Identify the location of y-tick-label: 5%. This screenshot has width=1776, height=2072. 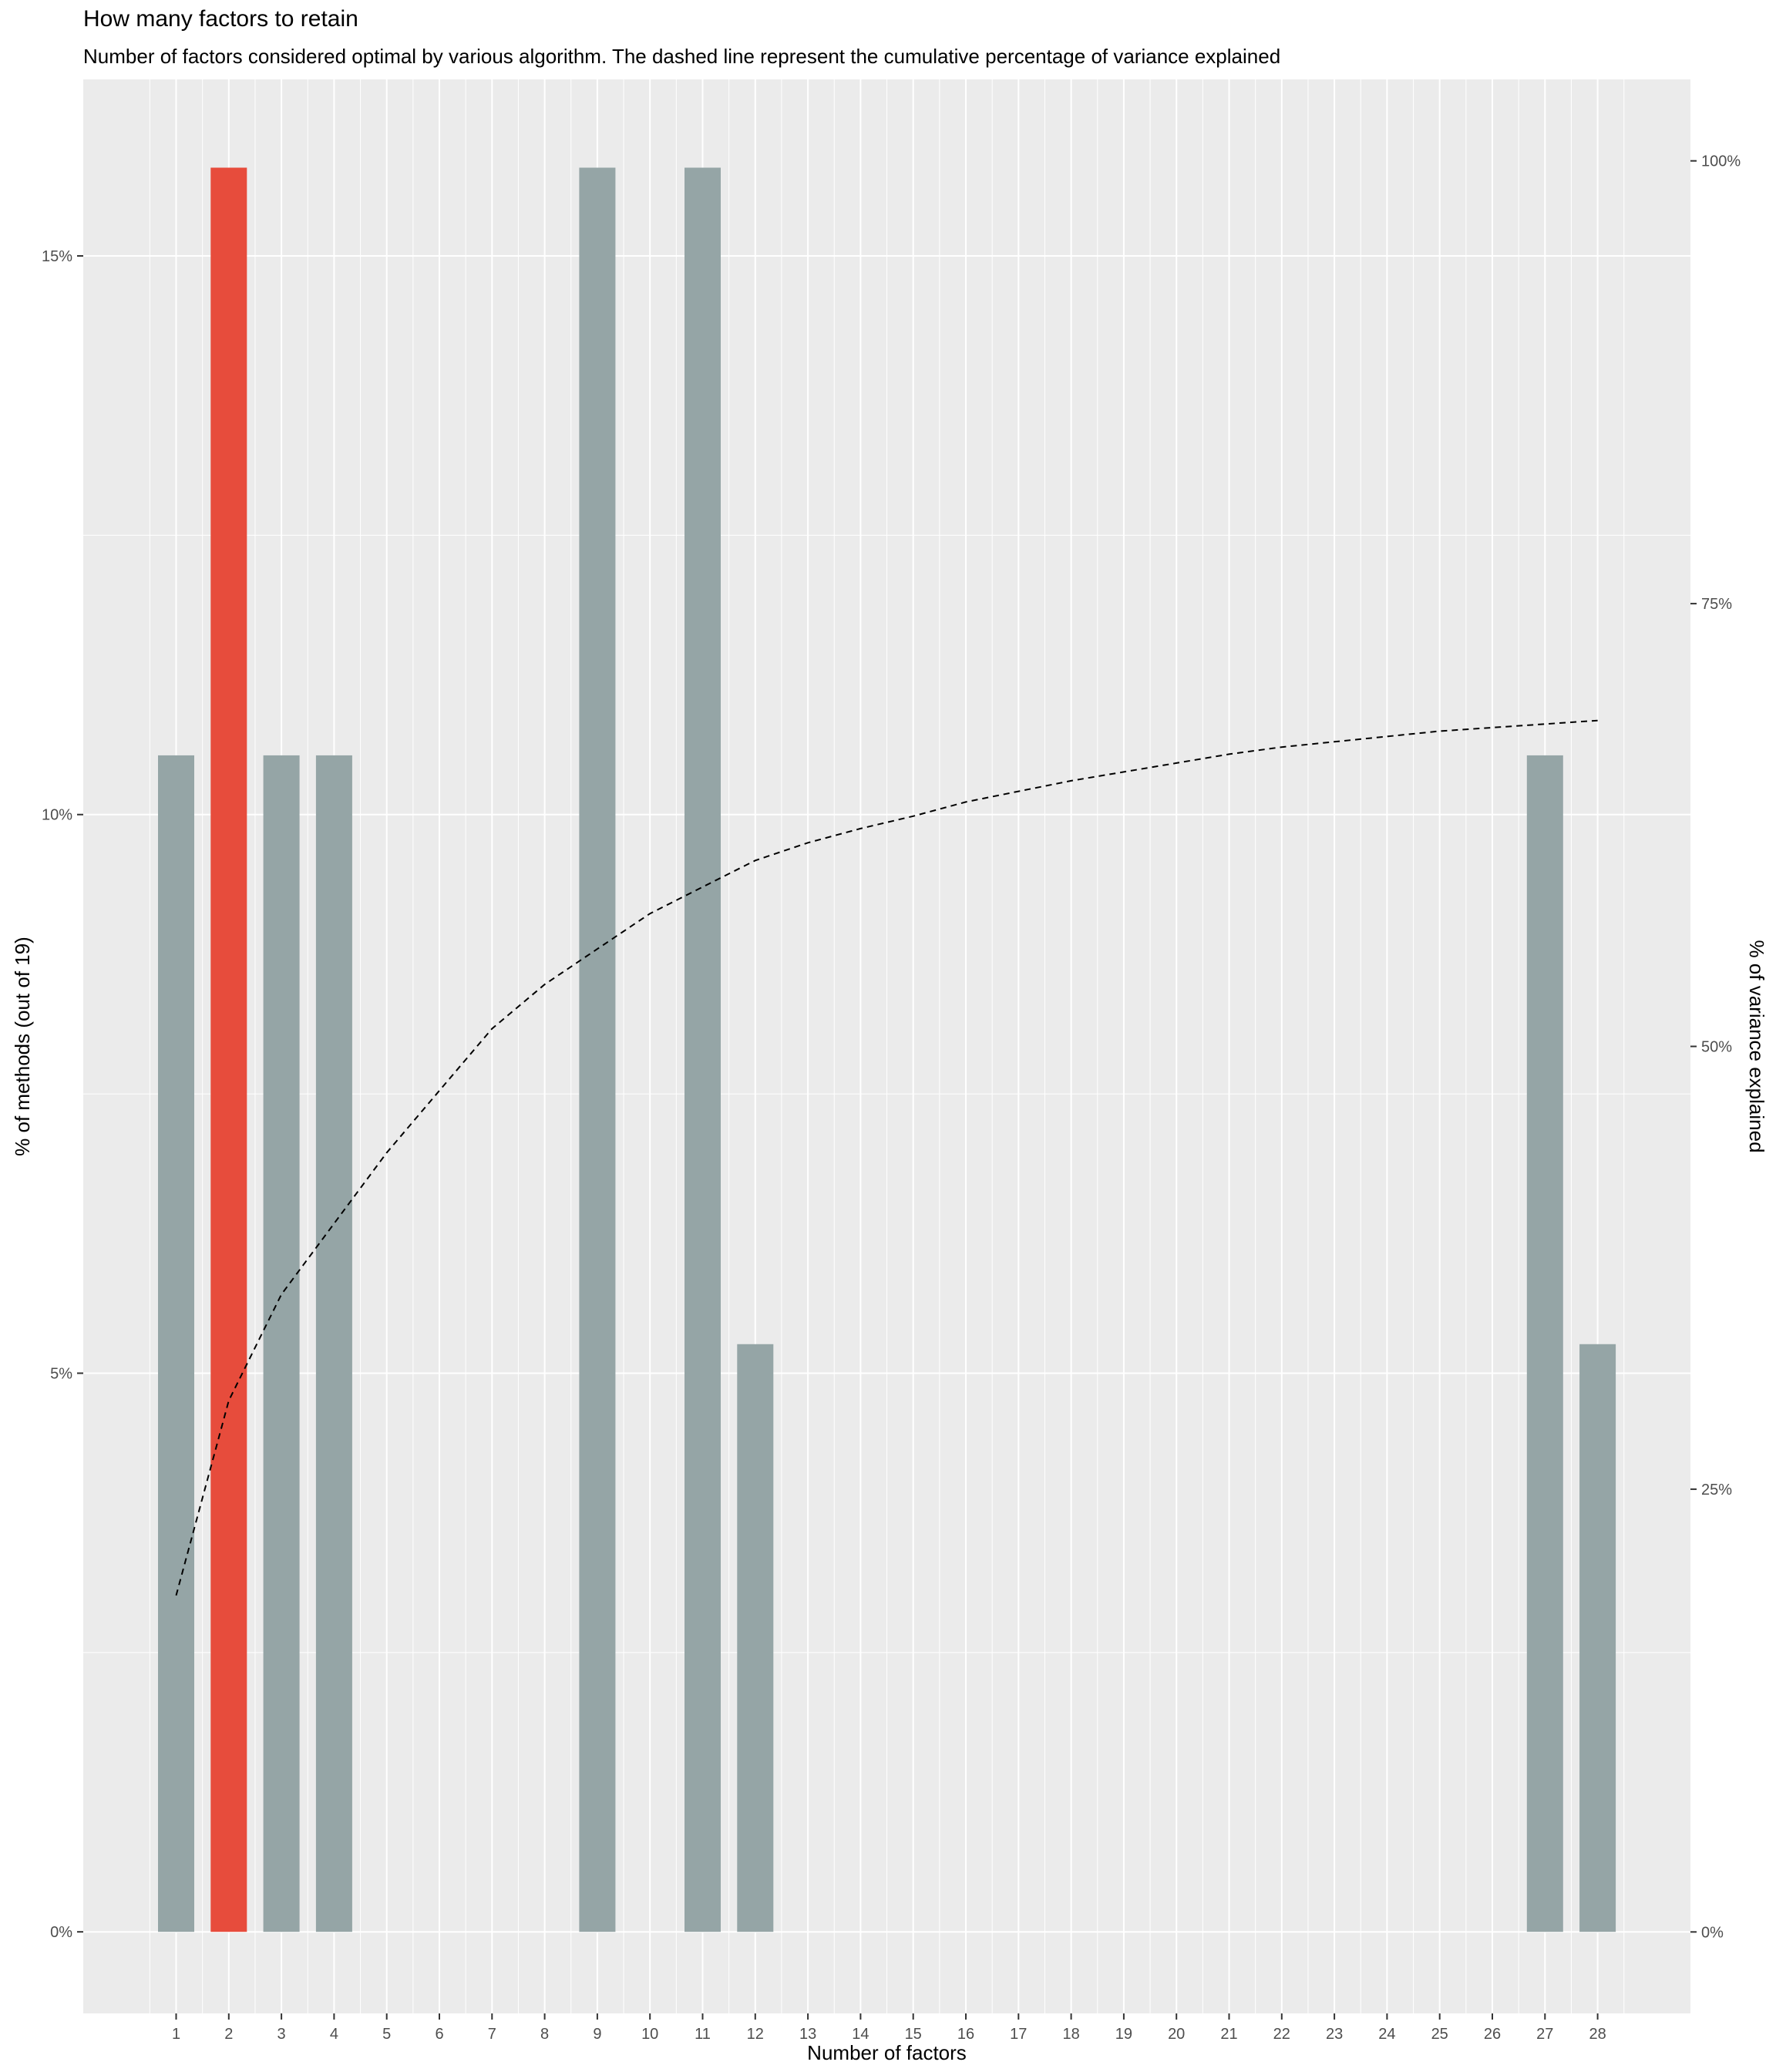
(61, 1374).